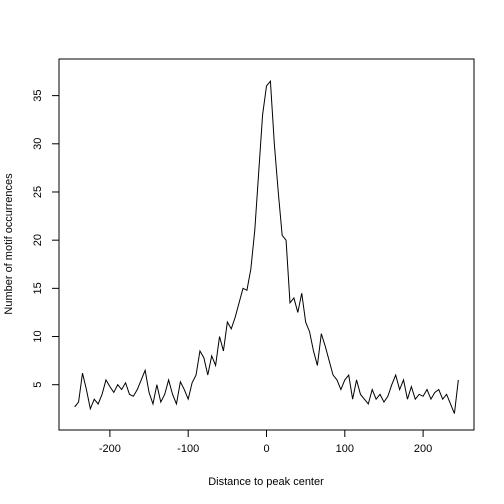  Describe the element at coordinates (266, 482) in the screenshot. I see `x-axis-label: Distance to peak center` at that location.